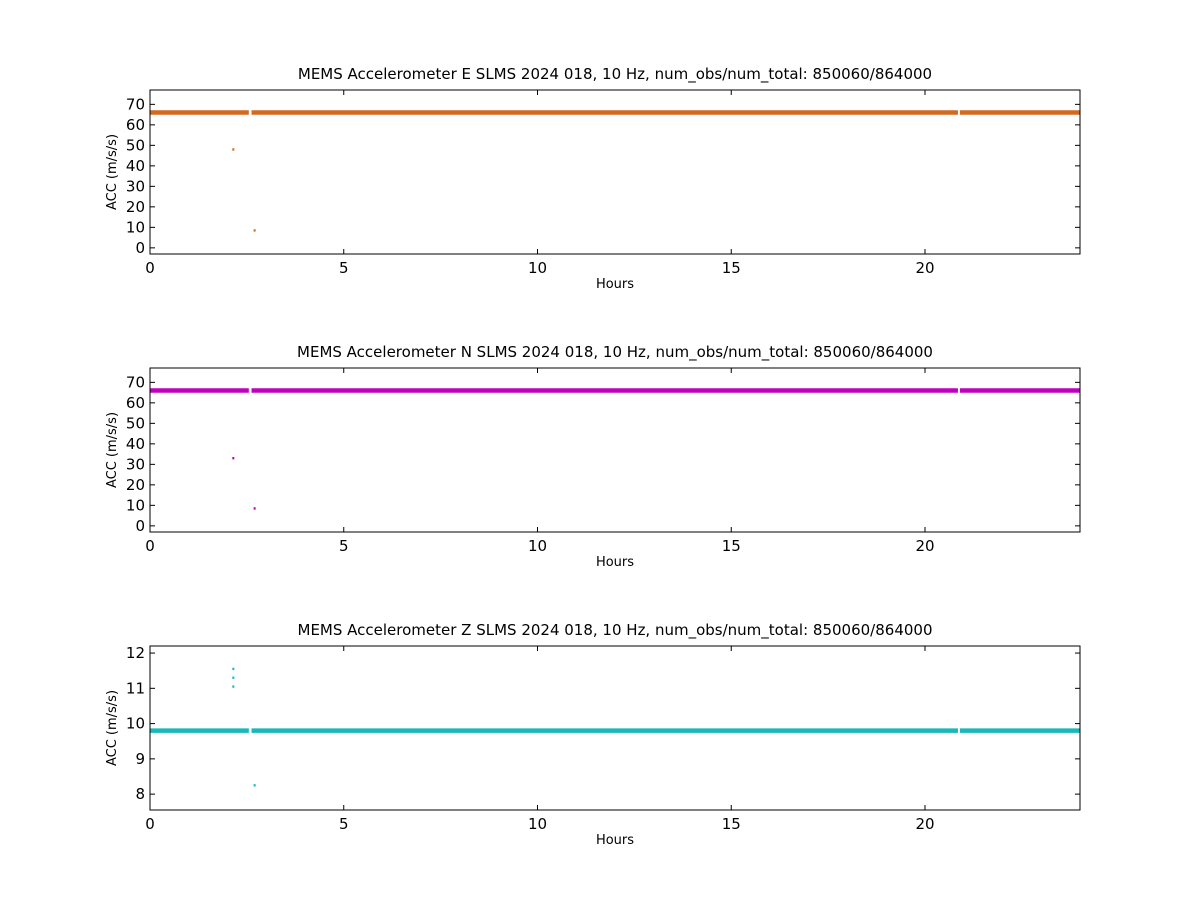 The image size is (1200, 900). I want to click on y-tick-label: 9, so click(140, 759).